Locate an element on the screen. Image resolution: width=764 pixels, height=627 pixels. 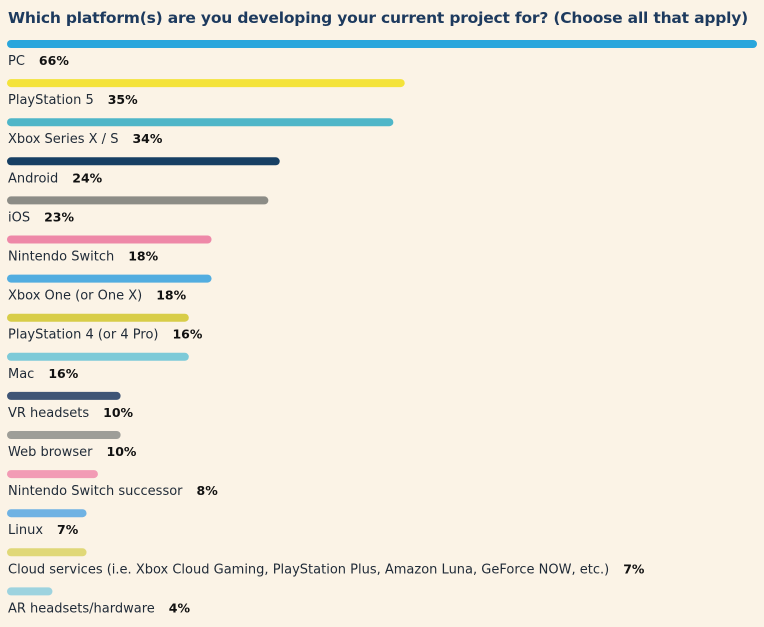
value-label-1: 35% is located at coordinates (123, 99).